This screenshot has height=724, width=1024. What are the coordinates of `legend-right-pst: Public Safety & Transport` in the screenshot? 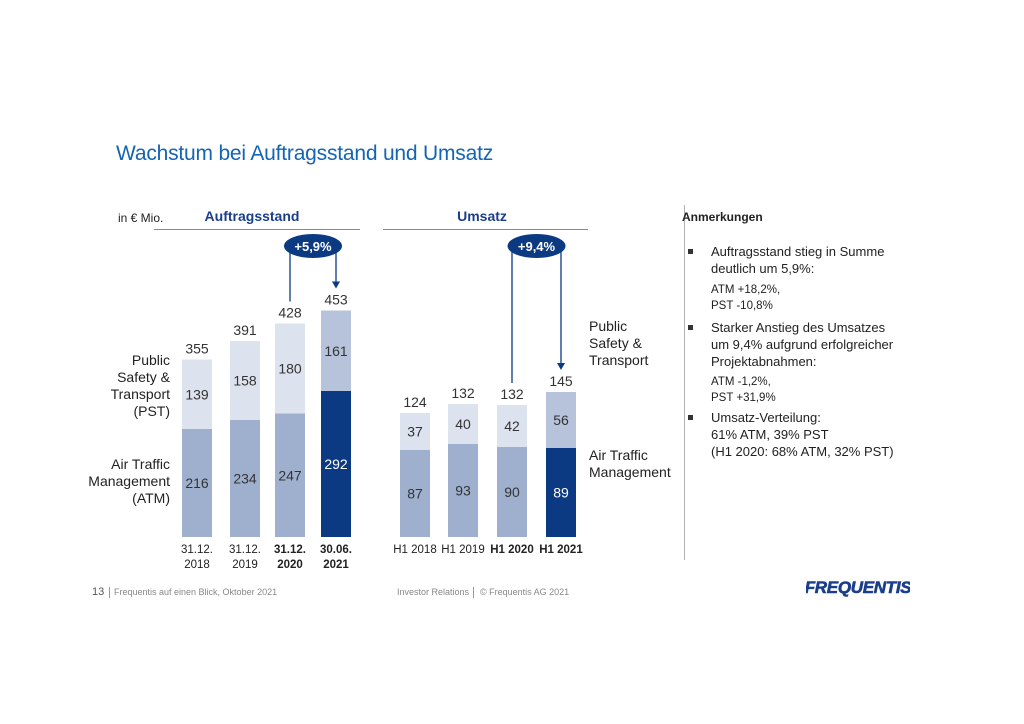 It's located at (636, 343).